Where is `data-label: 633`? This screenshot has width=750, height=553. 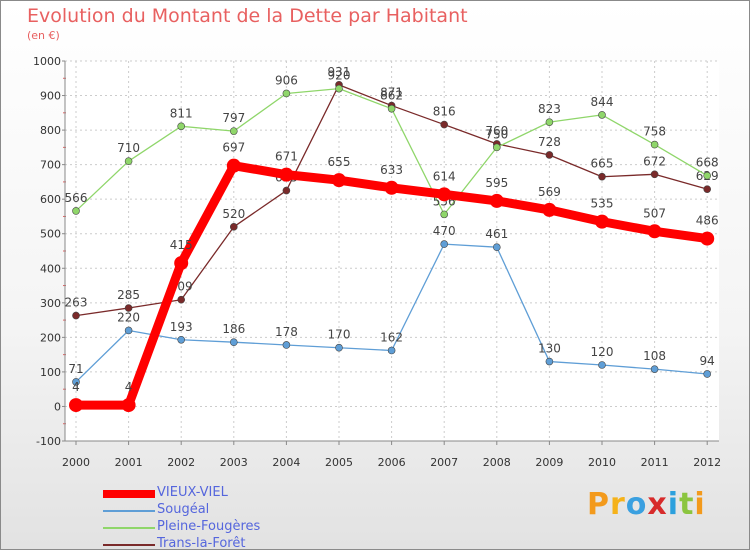
data-label: 633 is located at coordinates (391, 170).